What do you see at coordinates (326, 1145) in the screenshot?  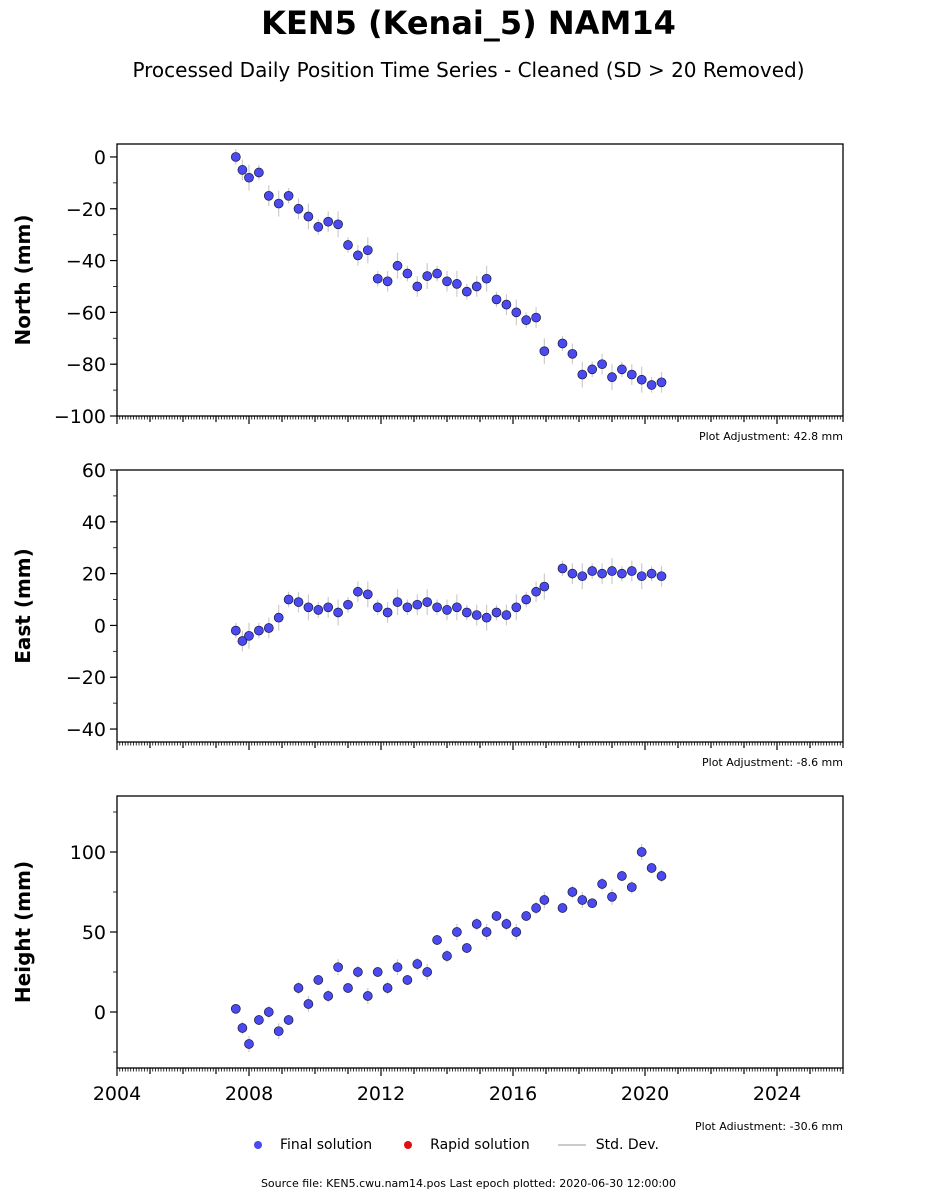 I see `legend-final-label: Final solution` at bounding box center [326, 1145].